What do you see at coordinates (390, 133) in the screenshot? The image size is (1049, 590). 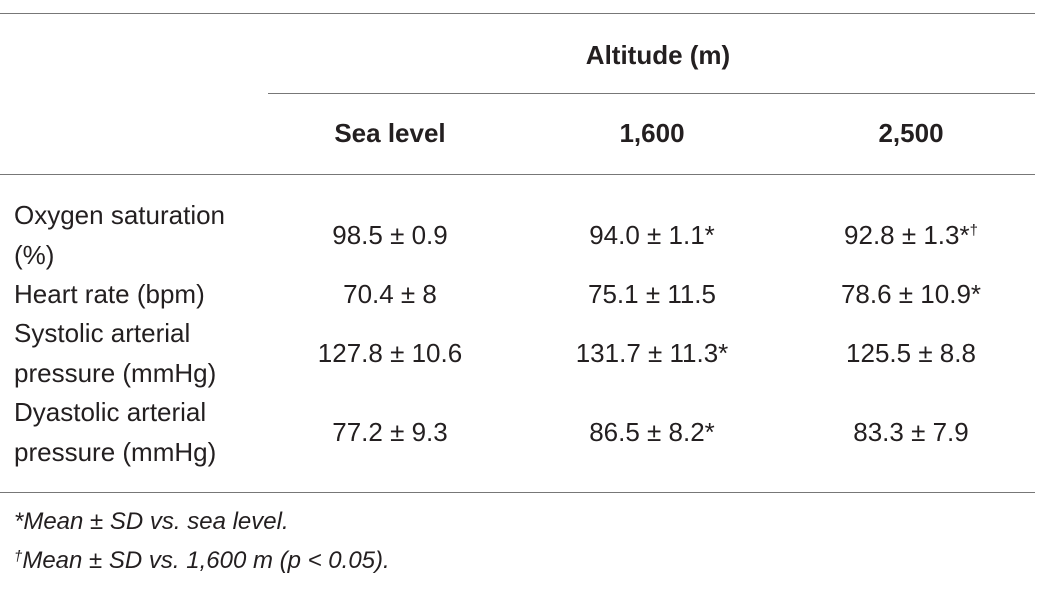 I see `column-header: Sea level` at bounding box center [390, 133].